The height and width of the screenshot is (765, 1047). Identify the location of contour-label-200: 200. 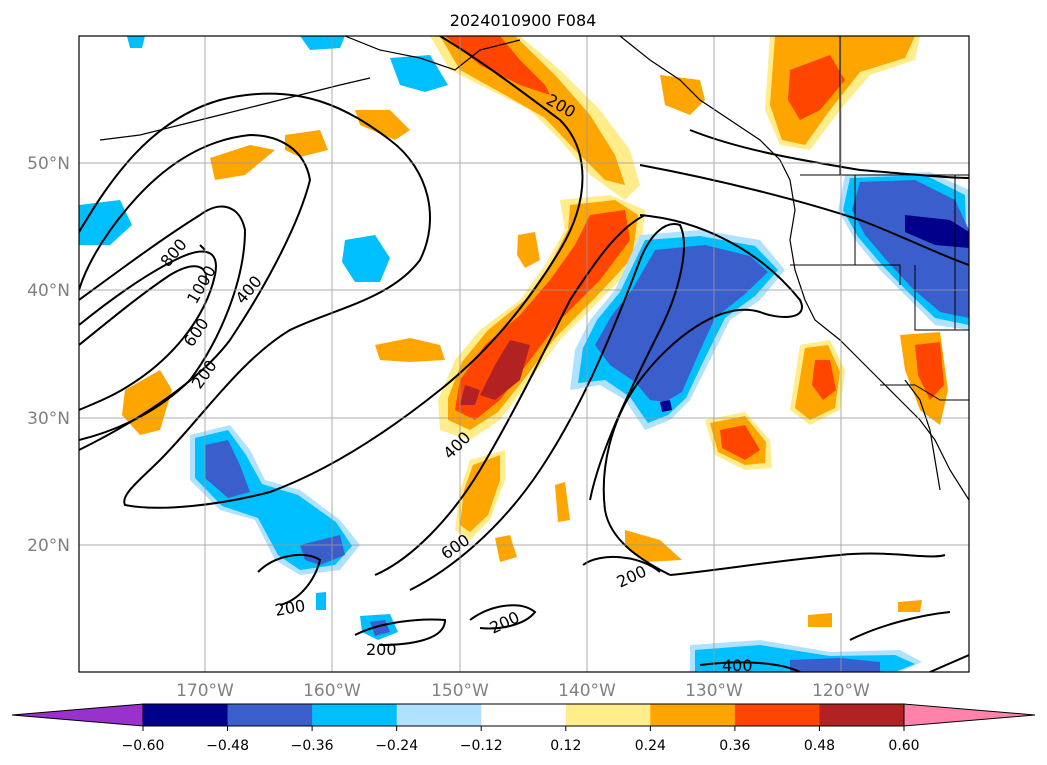
(381, 649).